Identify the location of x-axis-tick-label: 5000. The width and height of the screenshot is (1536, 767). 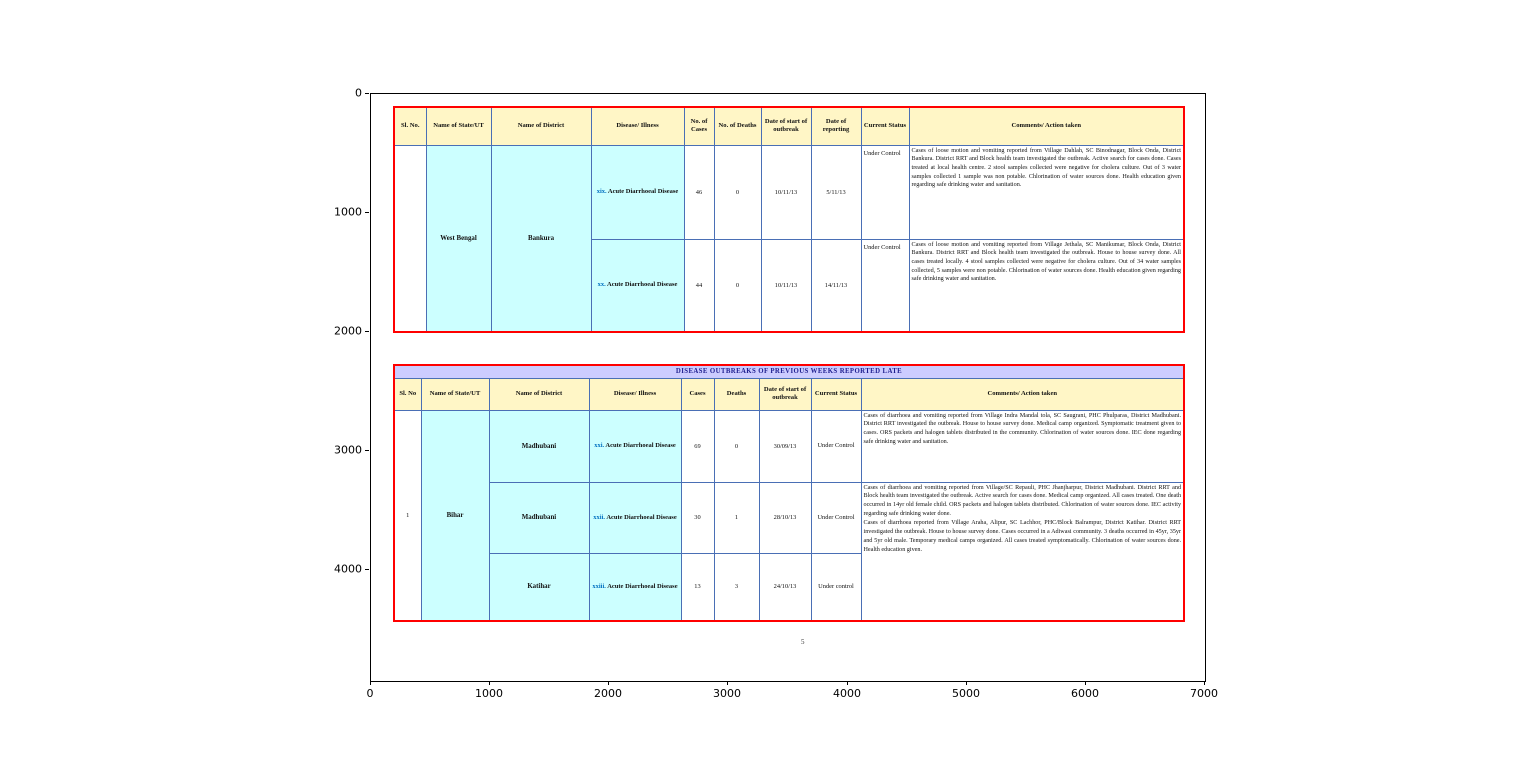
(966, 693).